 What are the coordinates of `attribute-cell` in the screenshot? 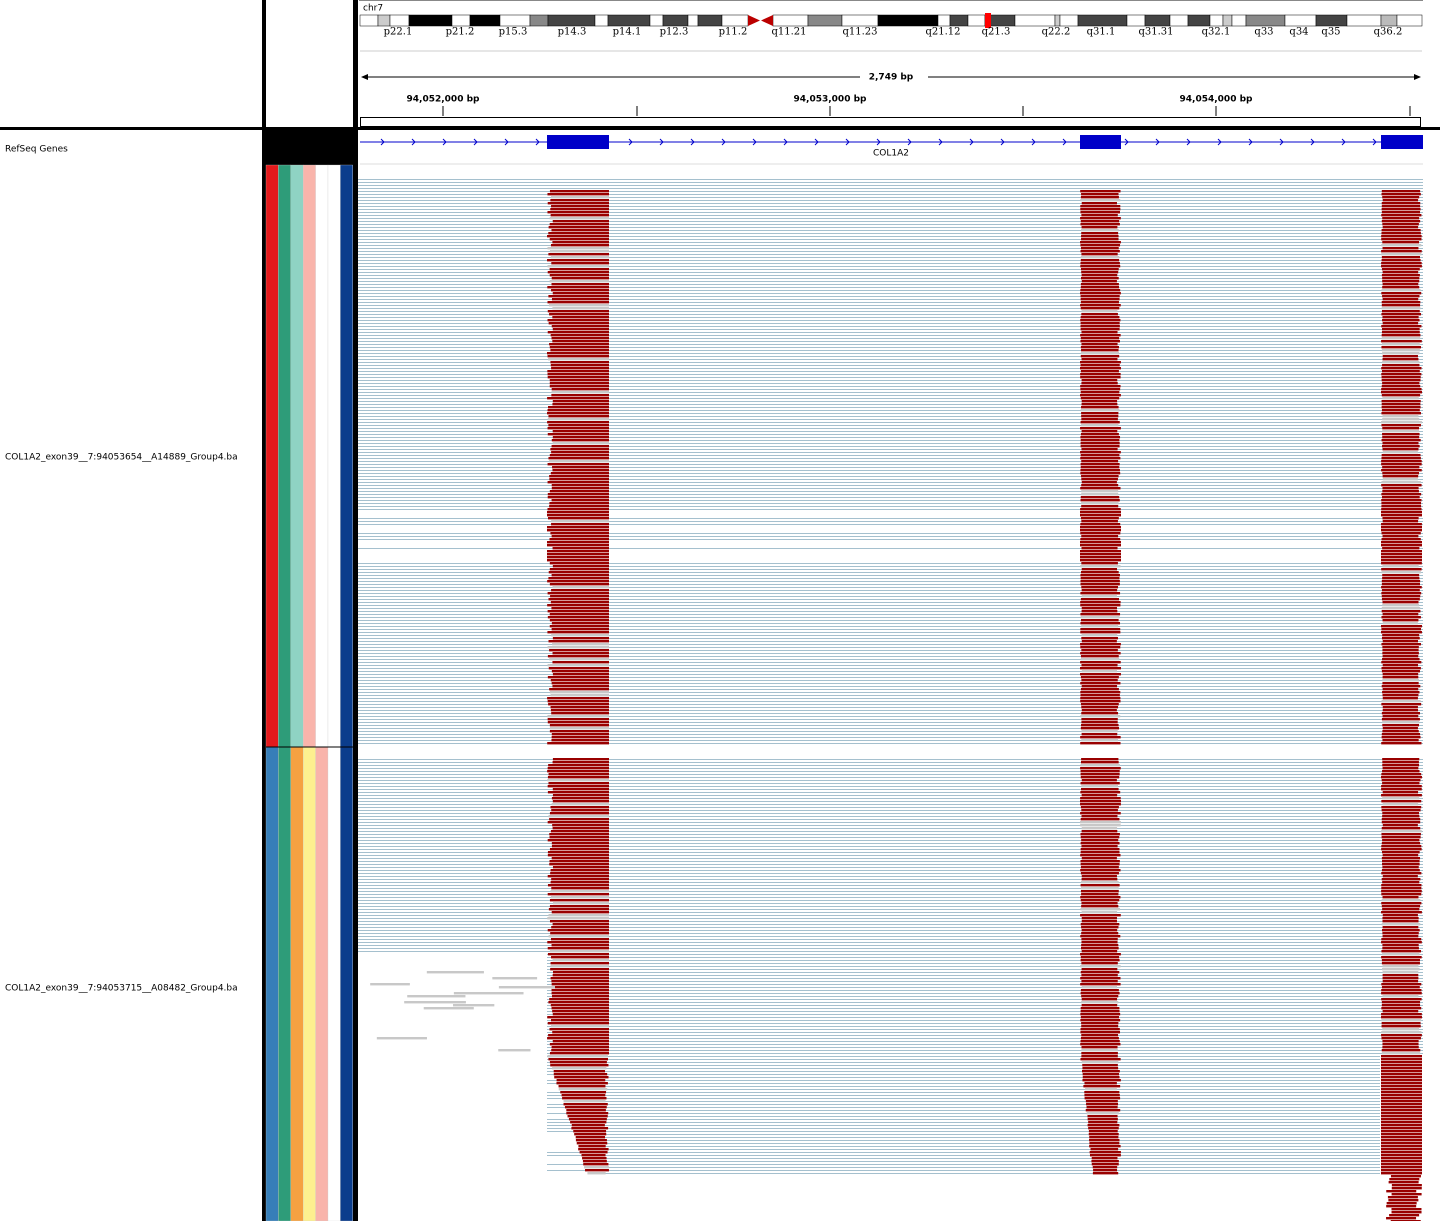 It's located at (297, 983).